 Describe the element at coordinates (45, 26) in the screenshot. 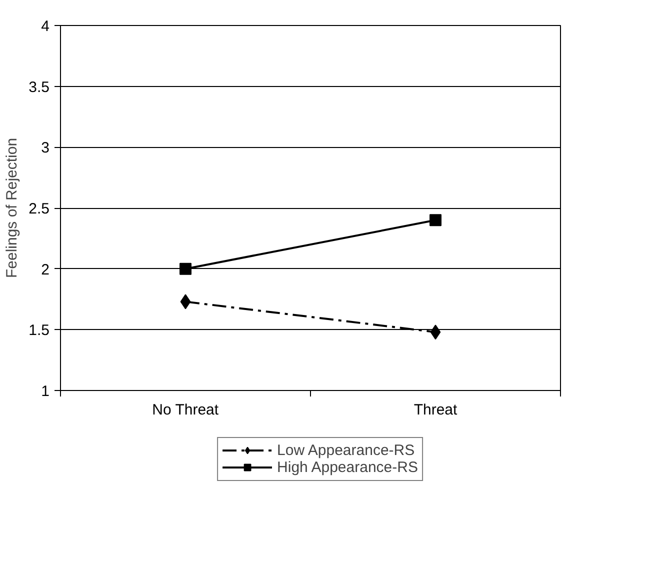

I see `y-tick-label: 4` at that location.